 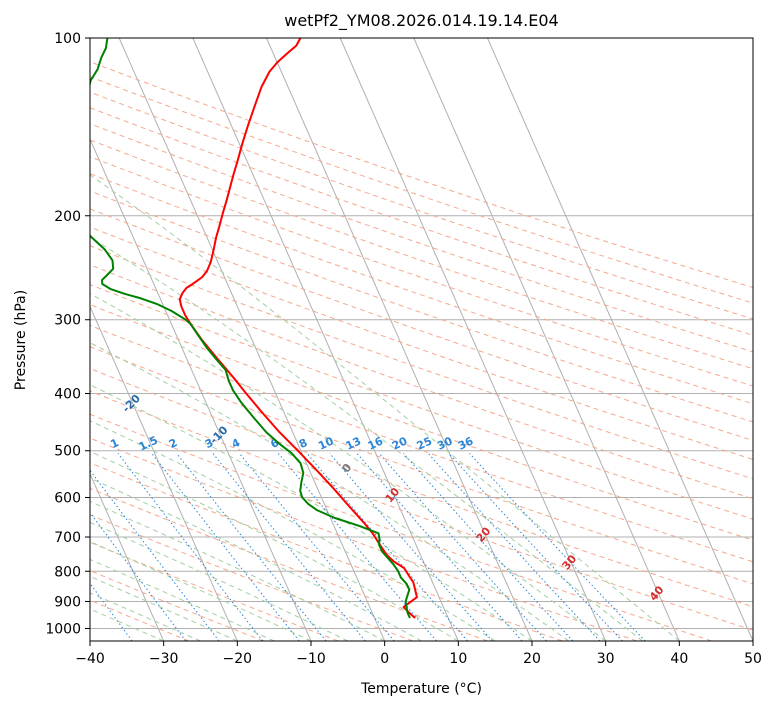 I want to click on y-tick-label: 300, so click(x=67, y=321).